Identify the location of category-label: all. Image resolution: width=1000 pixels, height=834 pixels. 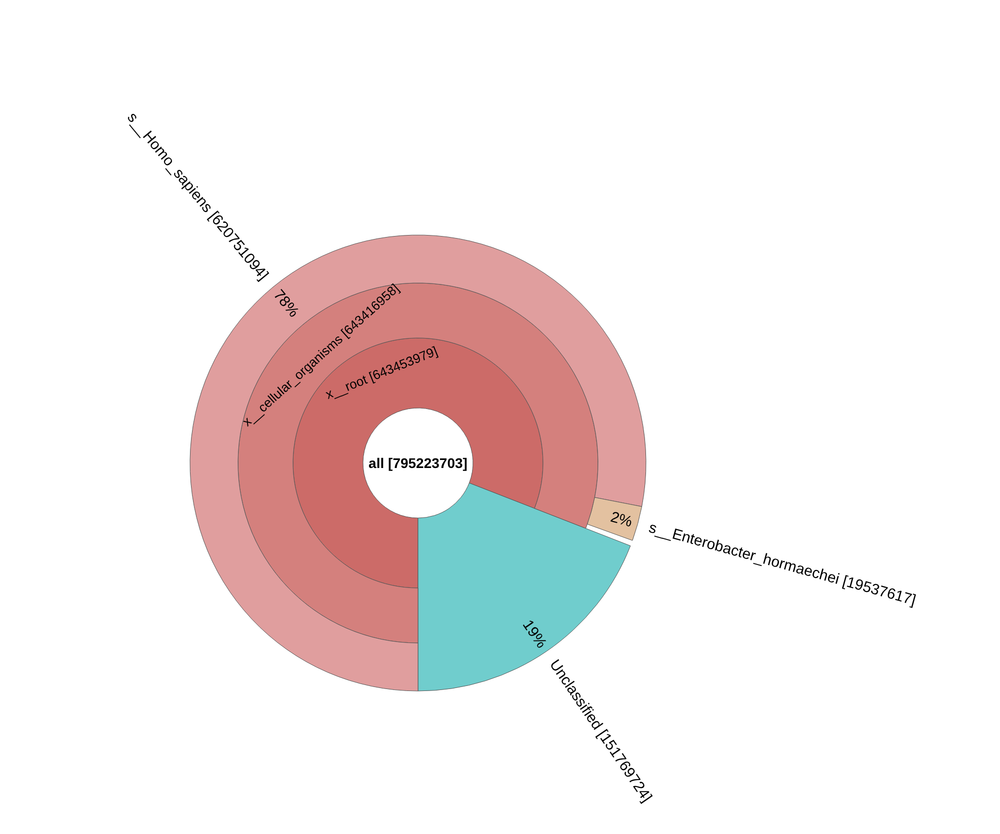
(378, 463).